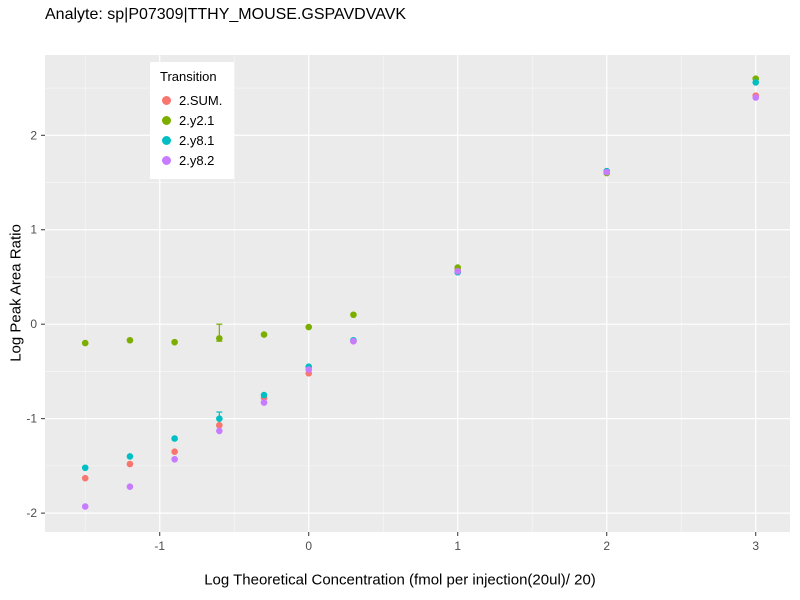 This screenshot has height=600, width=800. I want to click on legend-item-label: 2.y8.2, so click(197, 160).